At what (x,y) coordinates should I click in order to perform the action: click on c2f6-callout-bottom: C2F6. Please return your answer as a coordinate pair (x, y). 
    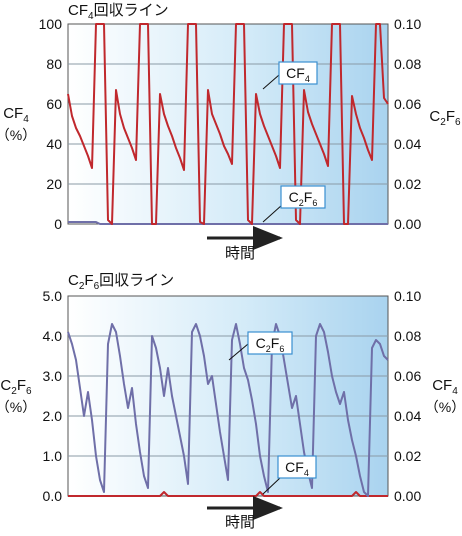
    Looking at the image, I should click on (260, 346).